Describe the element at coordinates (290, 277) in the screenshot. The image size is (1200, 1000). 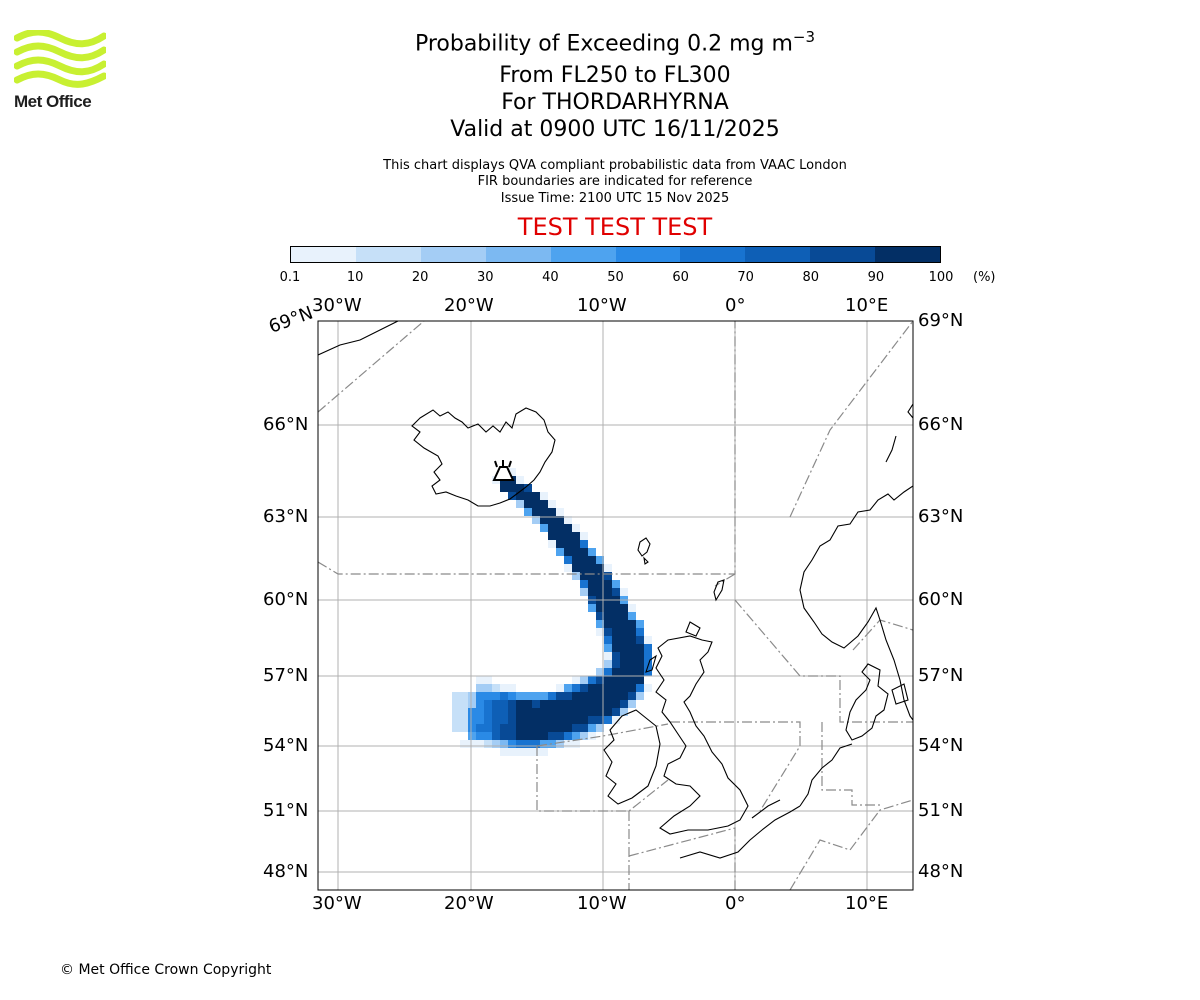
I see `colorbar-tick-label: 0.1` at that location.